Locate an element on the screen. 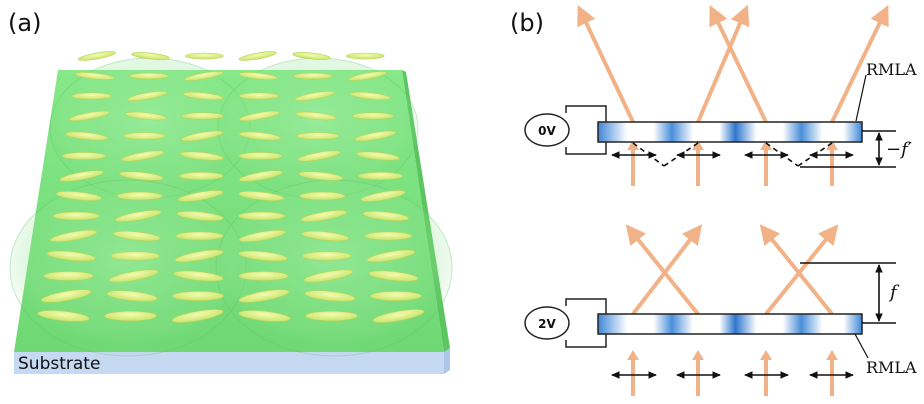  voltage-label-bottom: 2V is located at coordinates (547, 324).